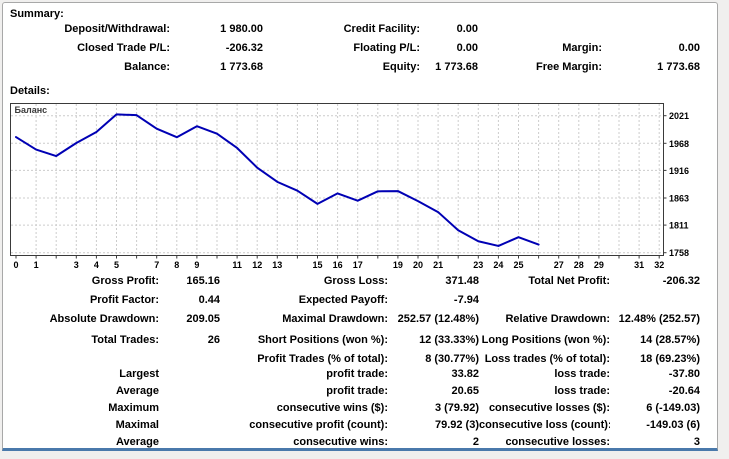  What do you see at coordinates (318, 425) in the screenshot?
I see `stats-cell-label: consecutive profit (count):` at bounding box center [318, 425].